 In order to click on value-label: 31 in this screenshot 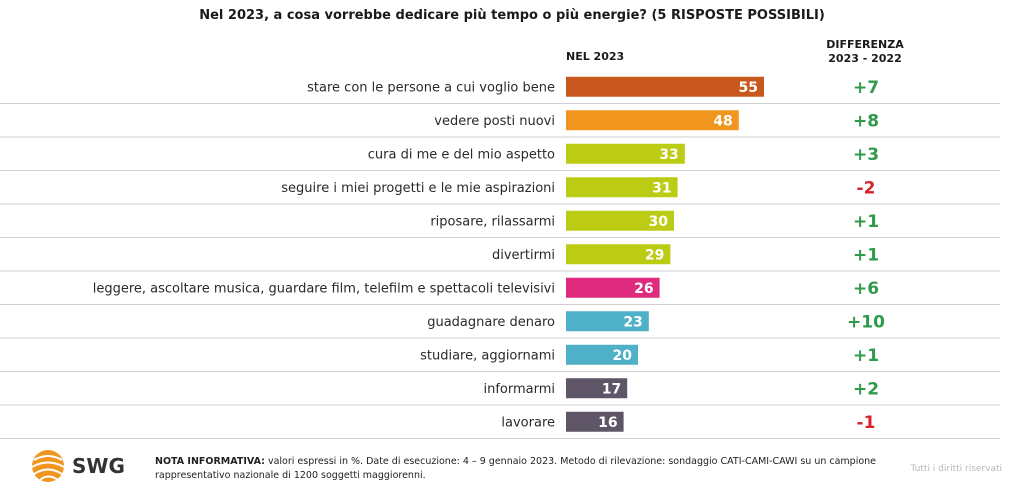, I will do `click(661, 188)`.